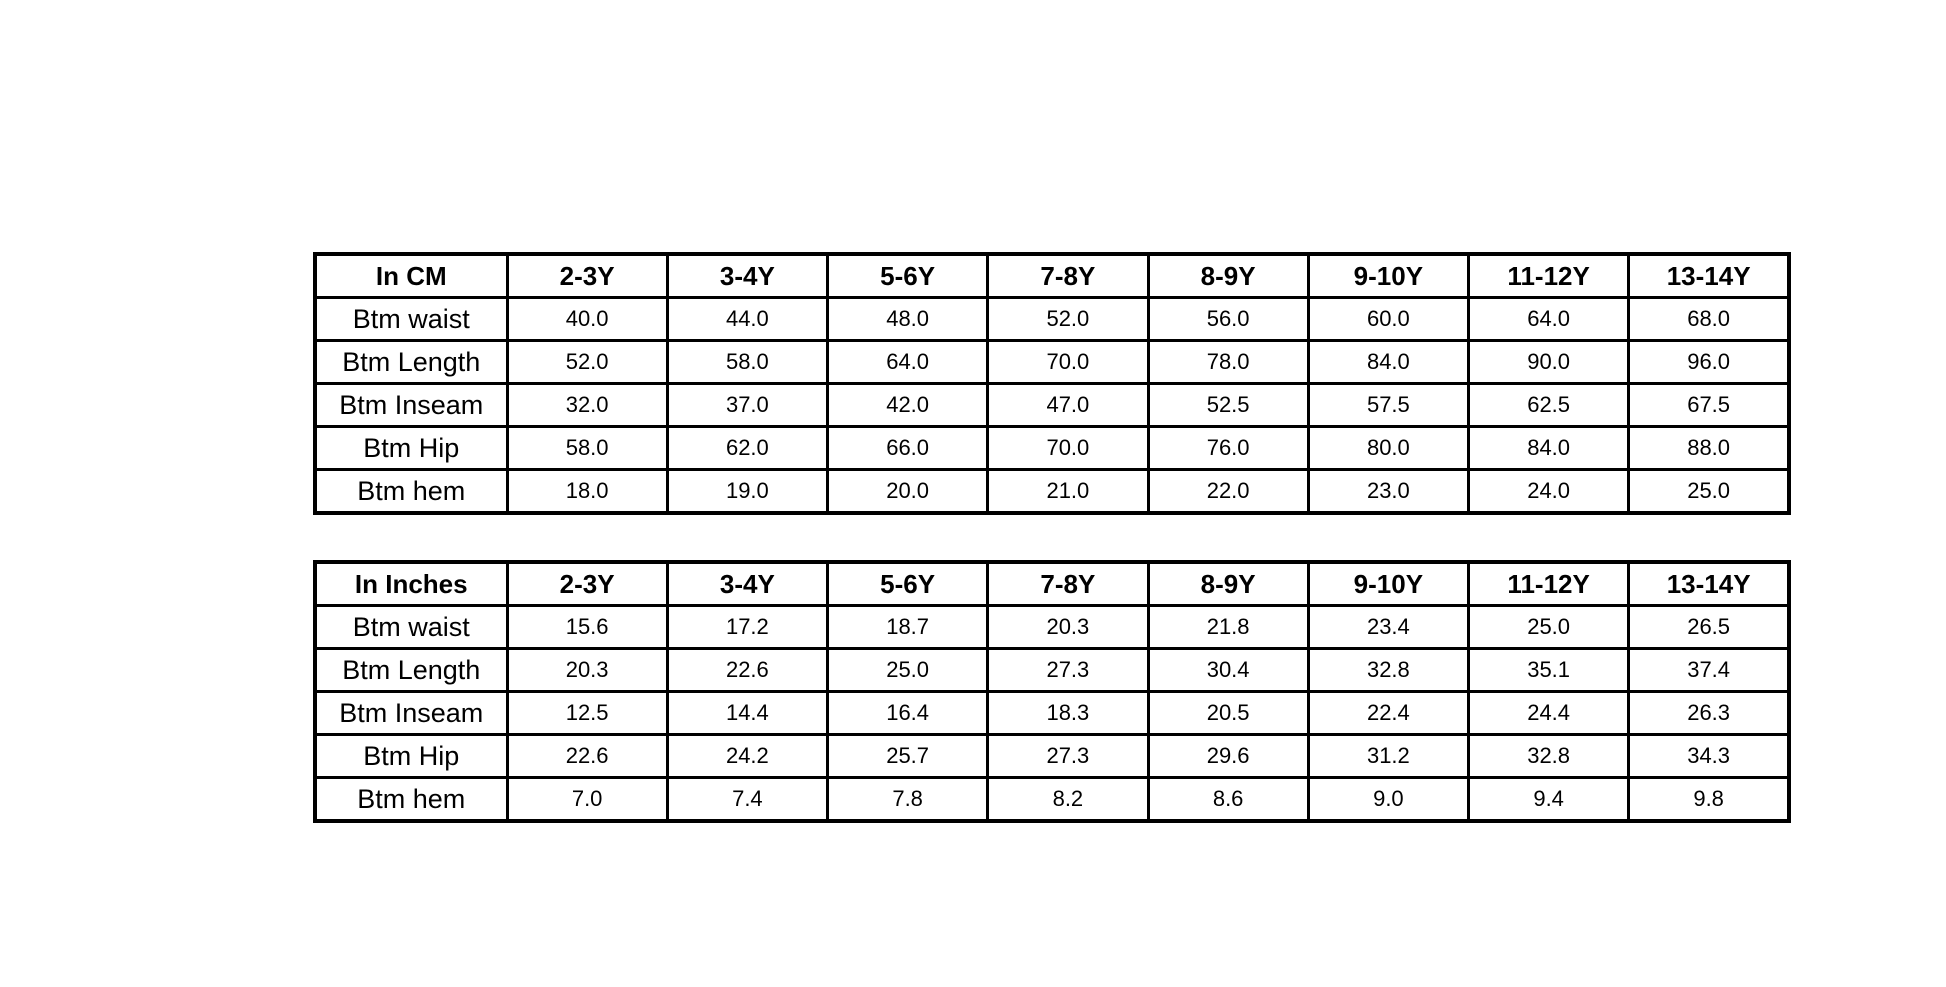 The height and width of the screenshot is (987, 1946). I want to click on measurement-value-cell: 62.0, so click(747, 448).